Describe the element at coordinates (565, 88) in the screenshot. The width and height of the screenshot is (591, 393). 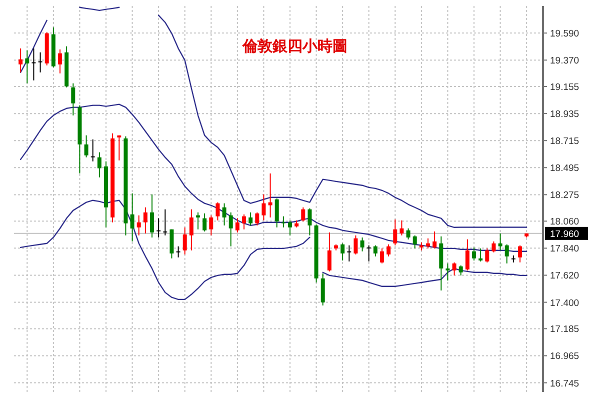
I see `y-tick-label: 19.155` at that location.